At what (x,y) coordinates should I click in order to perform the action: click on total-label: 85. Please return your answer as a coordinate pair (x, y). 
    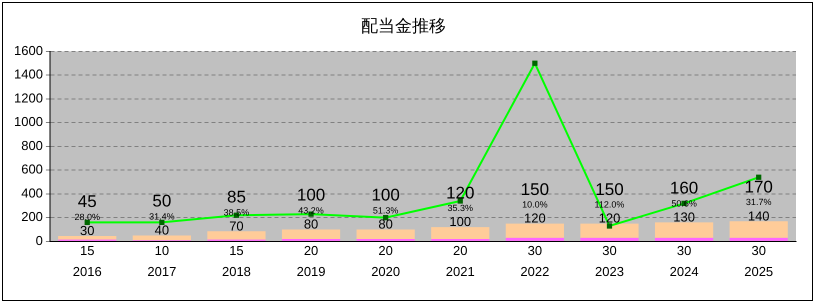
    Looking at the image, I should click on (236, 196).